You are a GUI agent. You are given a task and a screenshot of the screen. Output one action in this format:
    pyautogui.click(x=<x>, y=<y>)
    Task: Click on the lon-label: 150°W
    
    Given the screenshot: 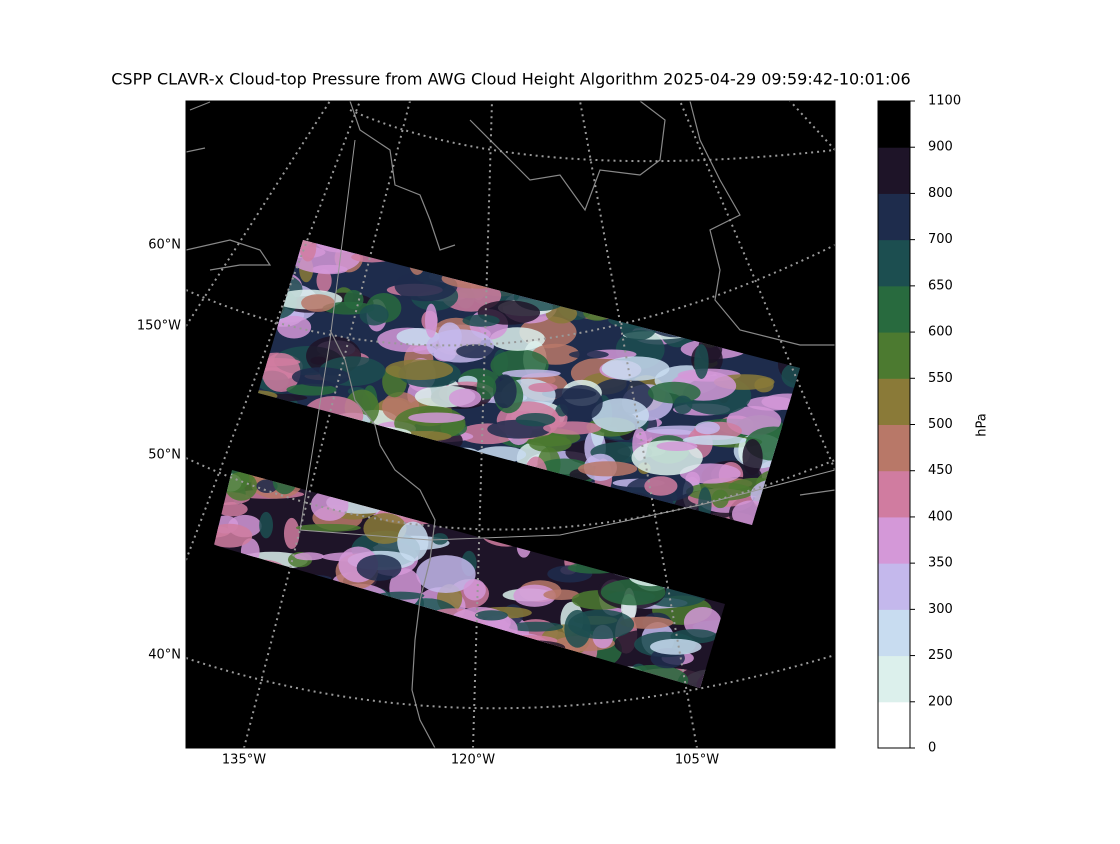 What is the action you would take?
    pyautogui.click(x=159, y=326)
    